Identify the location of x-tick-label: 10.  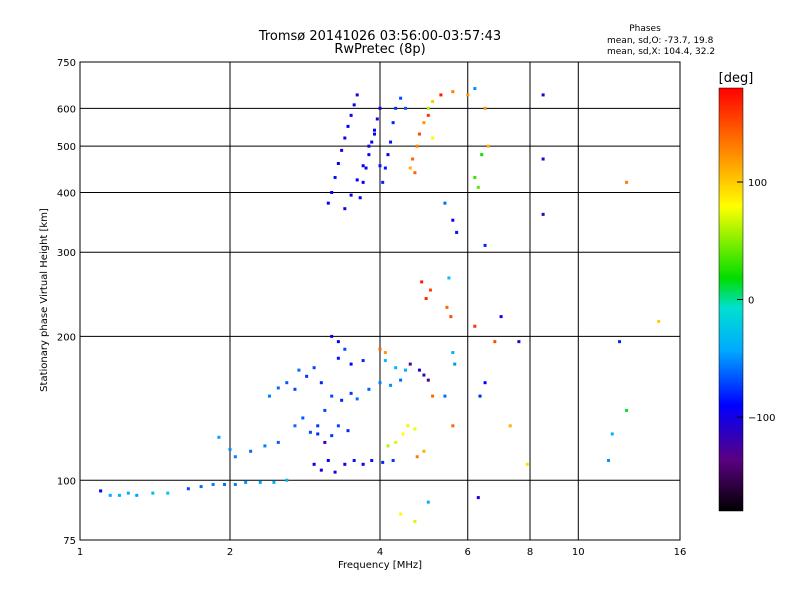
(578, 552).